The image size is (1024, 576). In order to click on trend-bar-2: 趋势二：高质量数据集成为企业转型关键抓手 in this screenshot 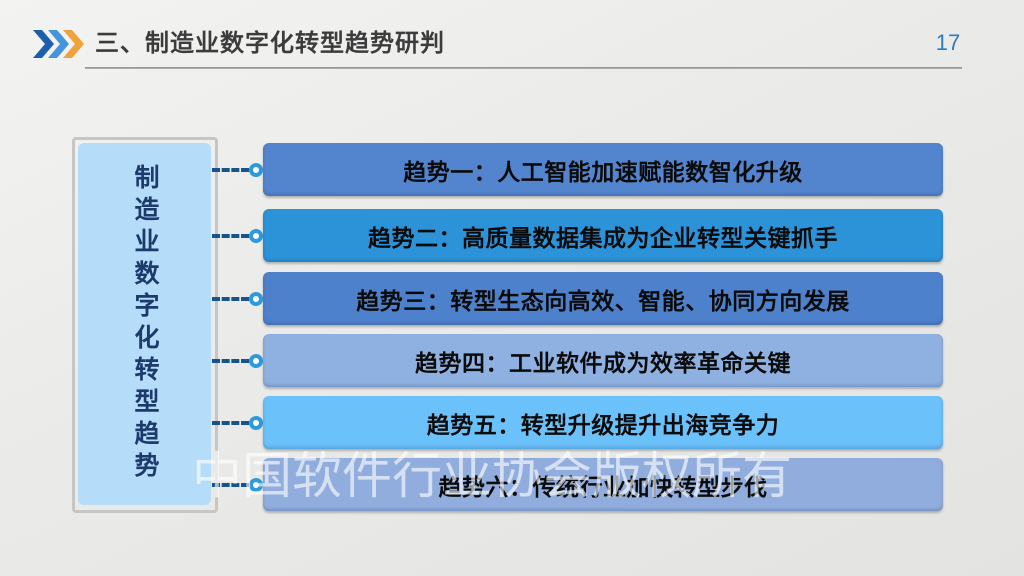, I will do `click(603, 235)`.